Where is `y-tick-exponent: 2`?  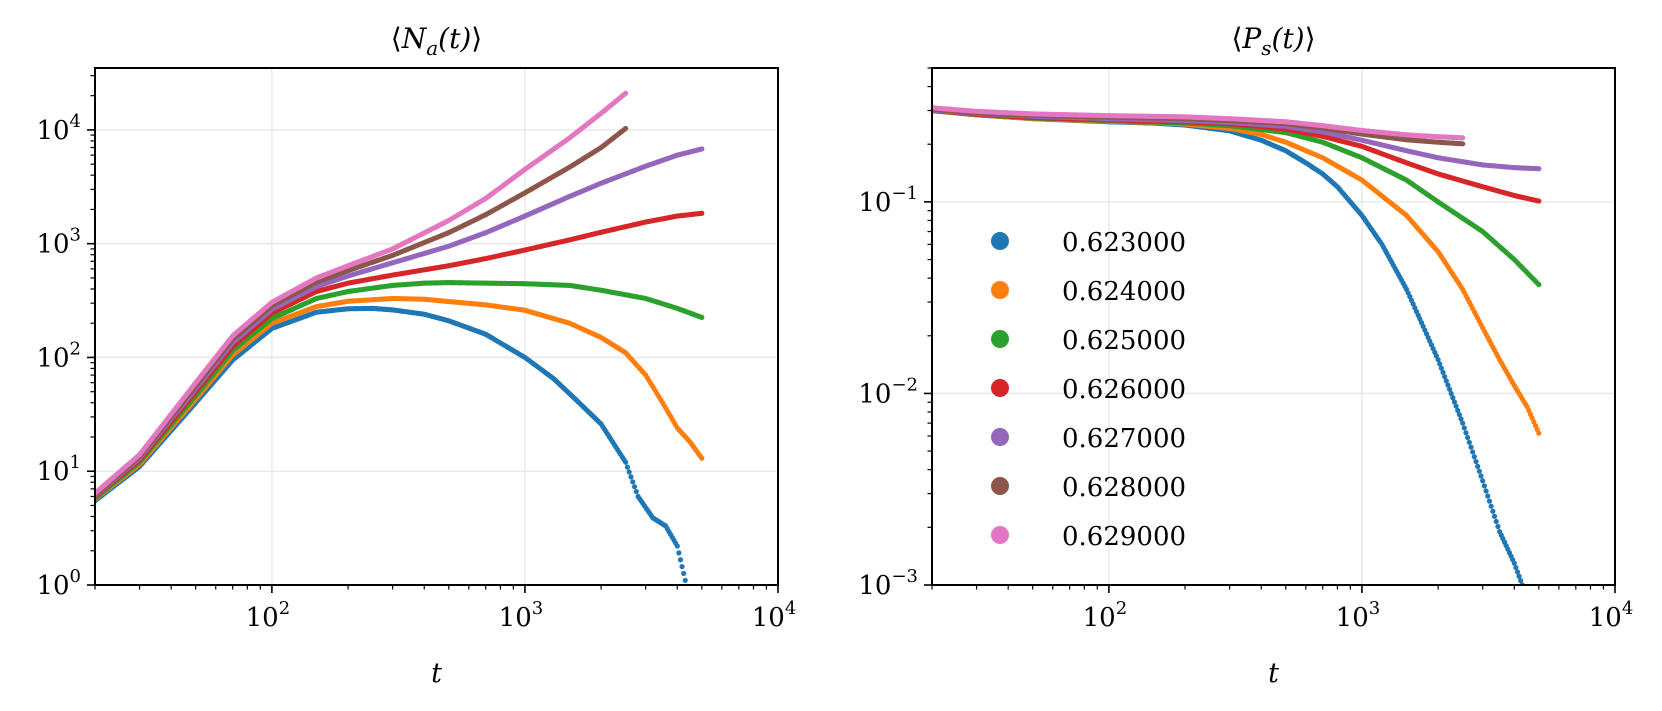
y-tick-exponent: 2 is located at coordinates (75, 348).